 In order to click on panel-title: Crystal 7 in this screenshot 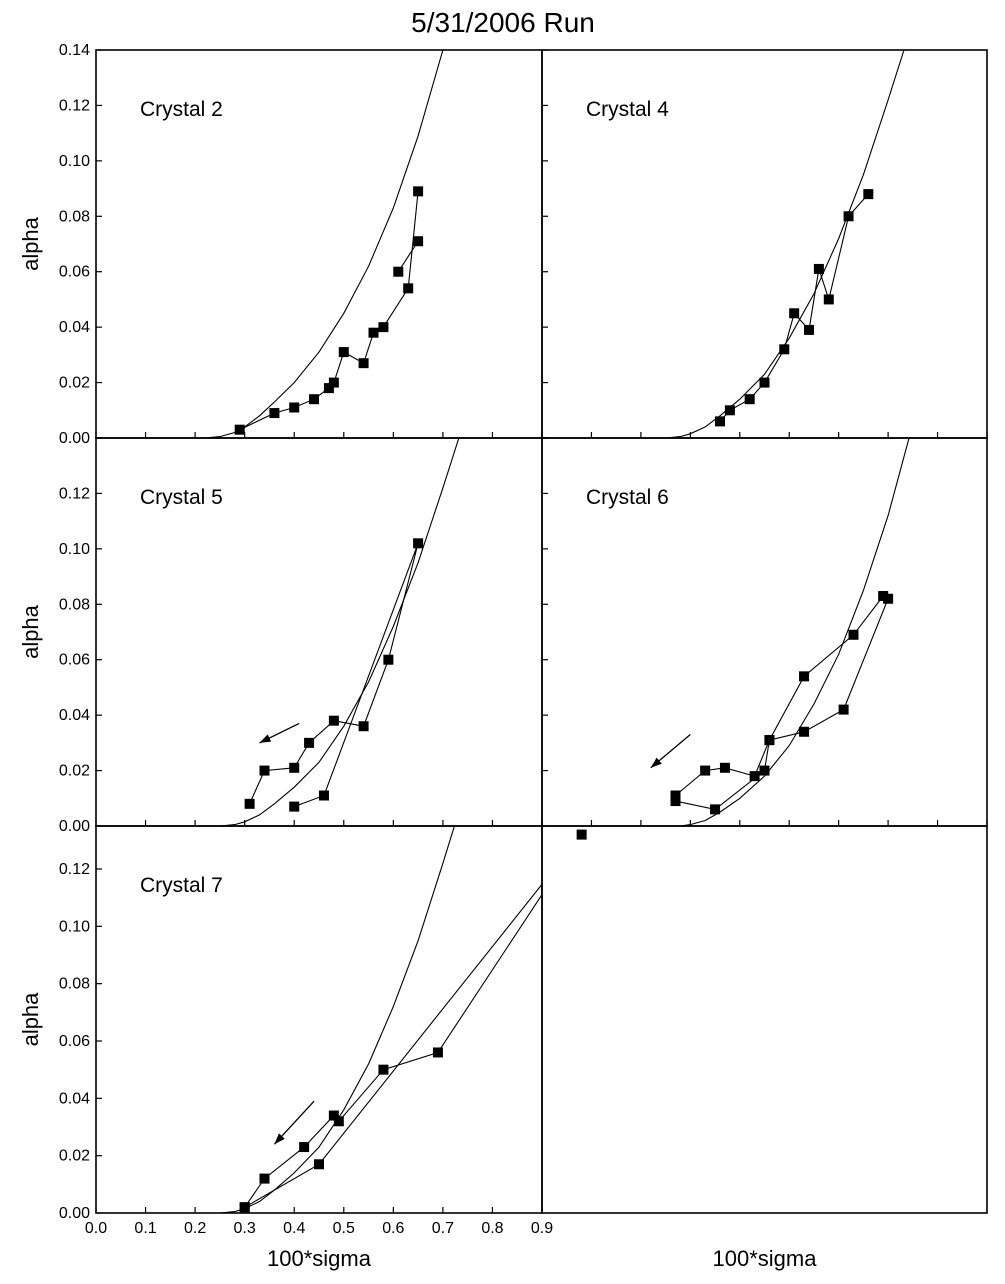, I will do `click(181, 885)`.